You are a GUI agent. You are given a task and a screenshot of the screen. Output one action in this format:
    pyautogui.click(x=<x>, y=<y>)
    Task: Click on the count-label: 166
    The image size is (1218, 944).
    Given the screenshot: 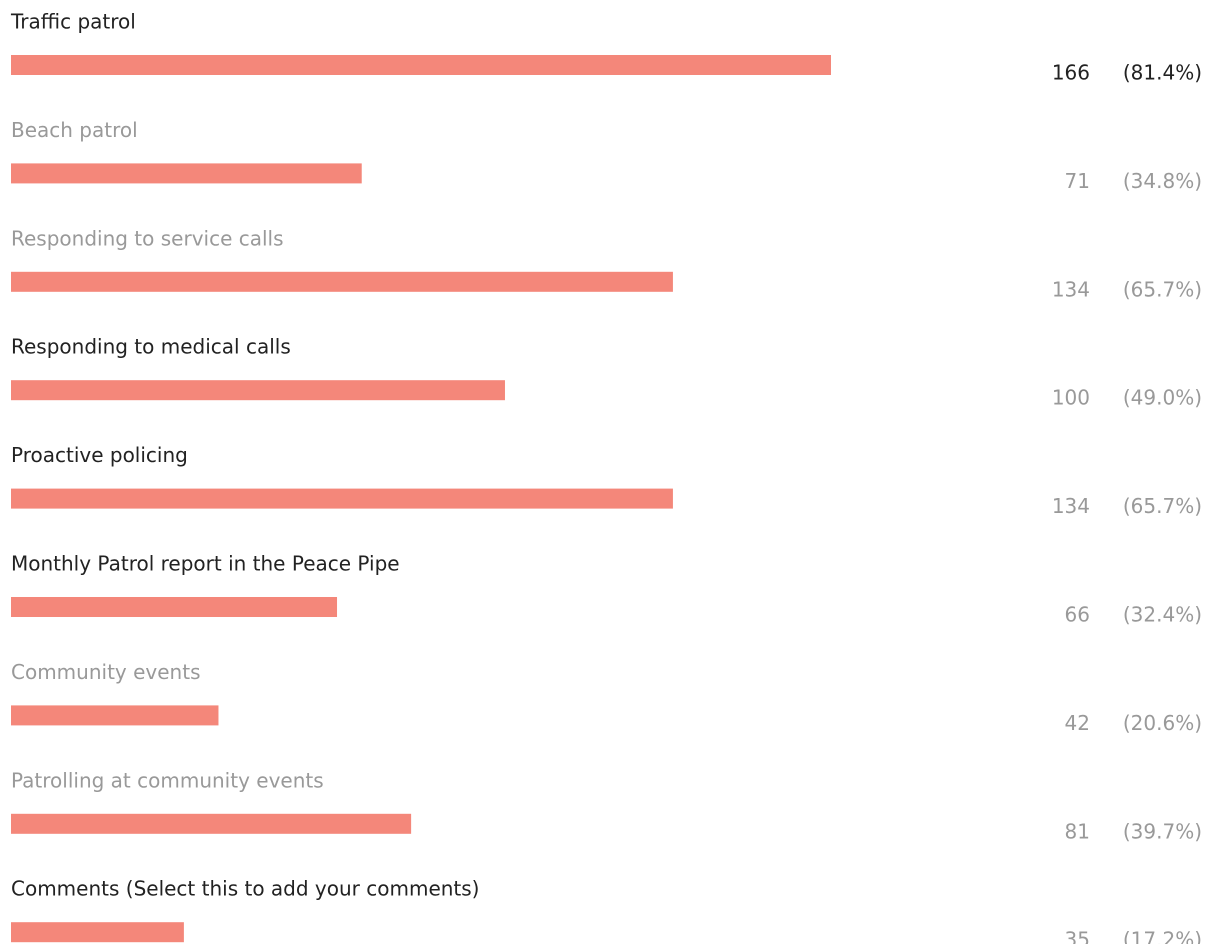 What is the action you would take?
    pyautogui.click(x=1071, y=73)
    